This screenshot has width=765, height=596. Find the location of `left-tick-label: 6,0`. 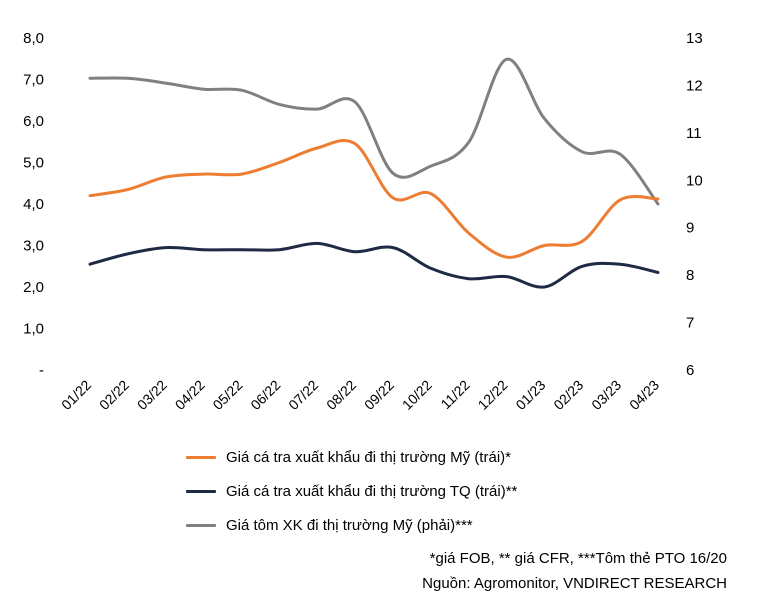

left-tick-label: 6,0 is located at coordinates (33, 121).